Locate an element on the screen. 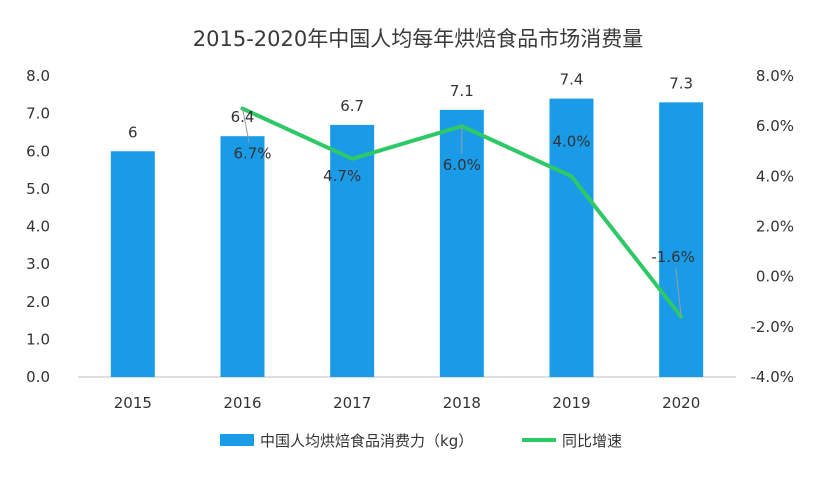 Image resolution: width=836 pixels, height=482 pixels. x-tick-label: 2016 is located at coordinates (242, 403).